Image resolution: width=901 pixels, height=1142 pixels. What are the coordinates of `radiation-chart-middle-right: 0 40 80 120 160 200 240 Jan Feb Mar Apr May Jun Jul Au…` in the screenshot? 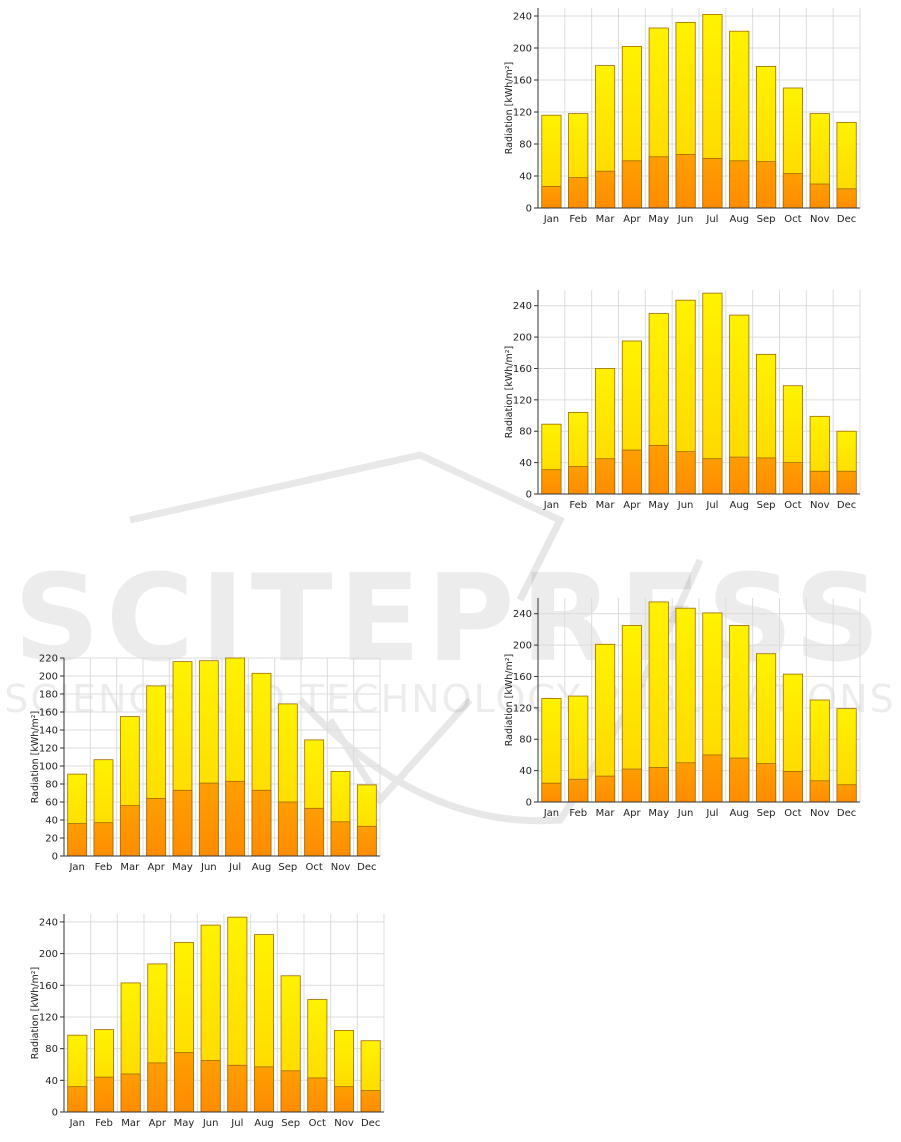 It's located at (683, 405).